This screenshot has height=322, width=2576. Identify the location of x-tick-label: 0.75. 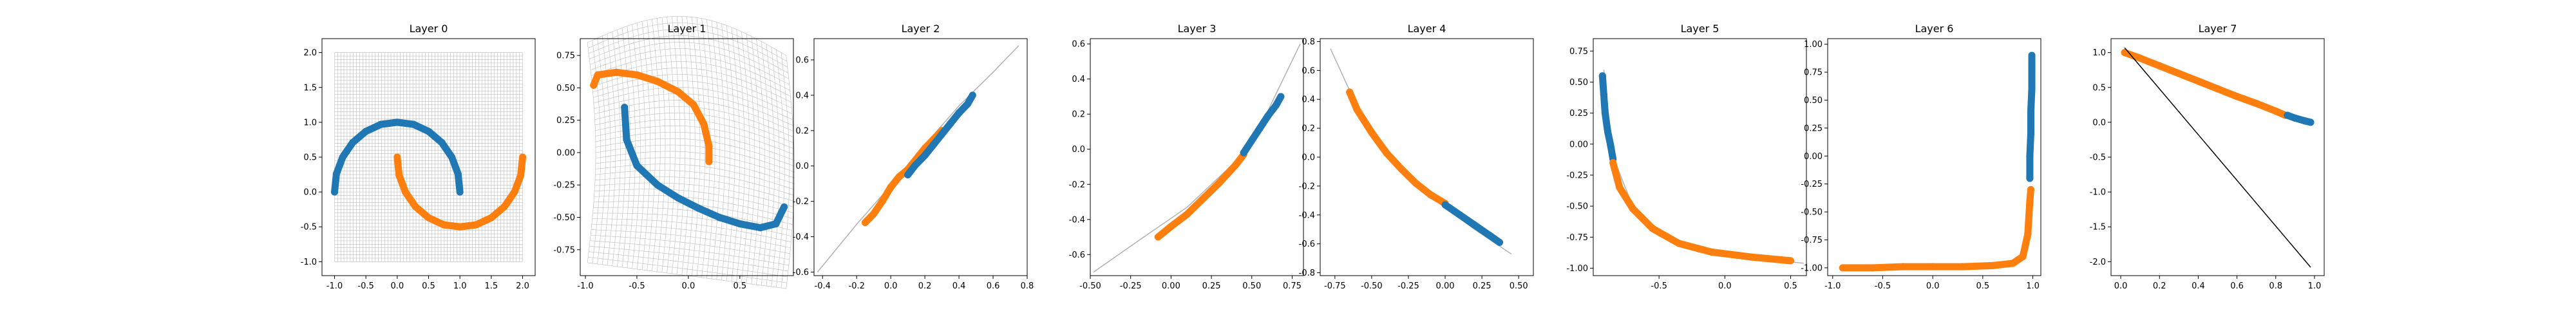
(1292, 286).